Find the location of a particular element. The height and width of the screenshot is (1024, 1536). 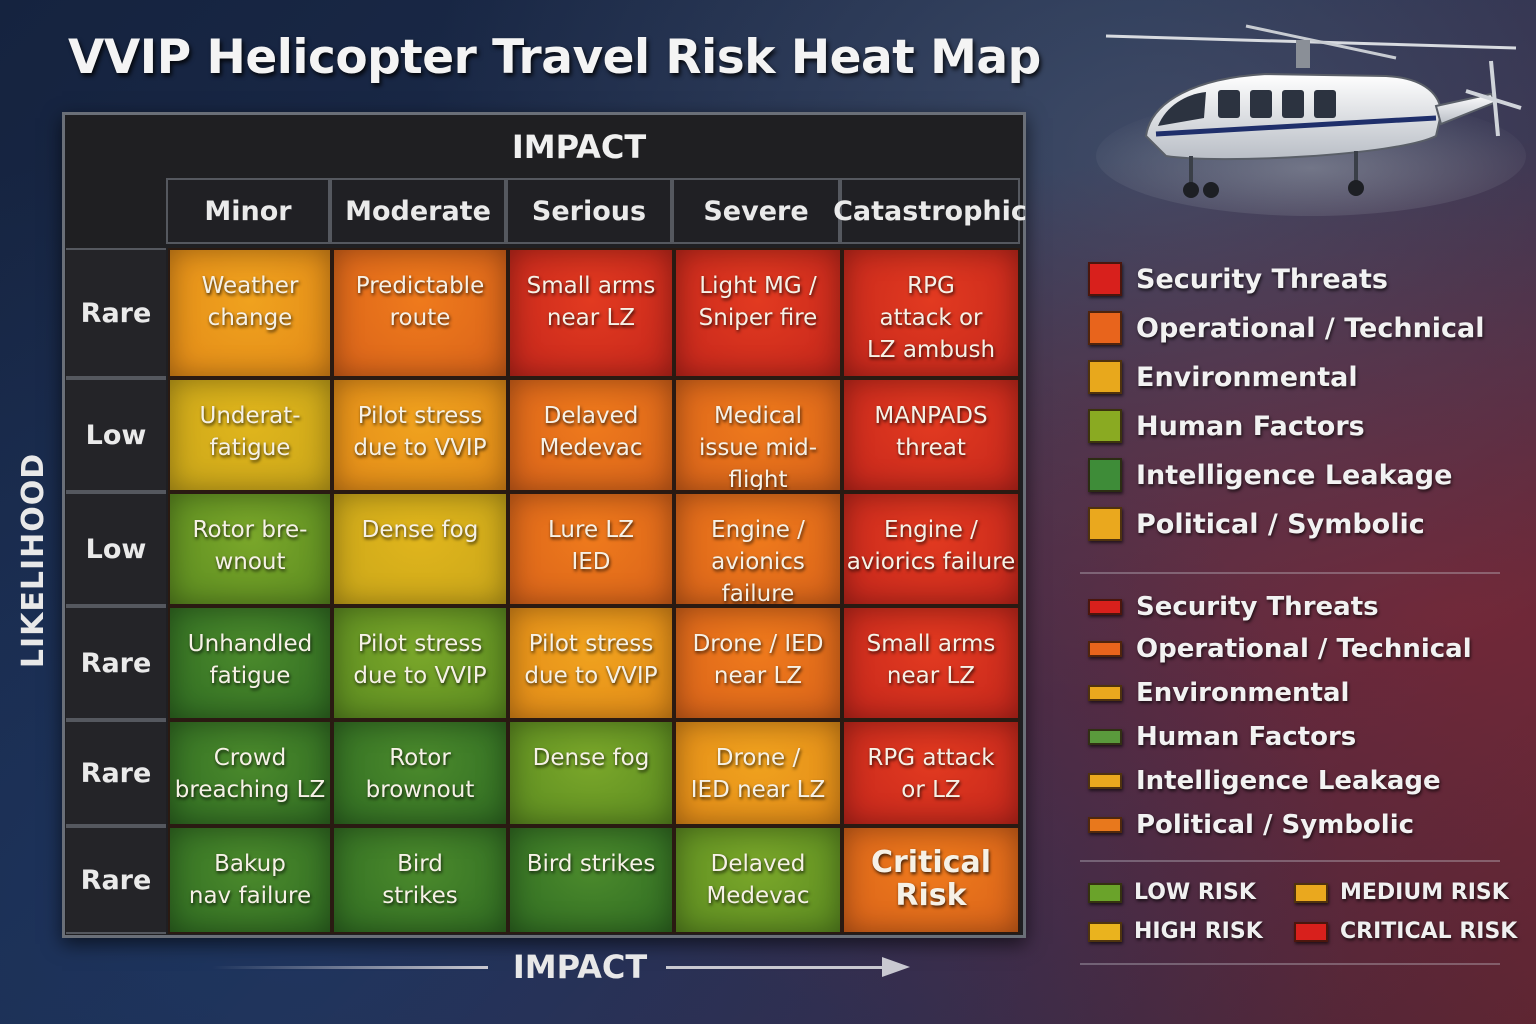

heatmap-cell-r5-severe: Drone / IED near LZ is located at coordinates (758, 773).